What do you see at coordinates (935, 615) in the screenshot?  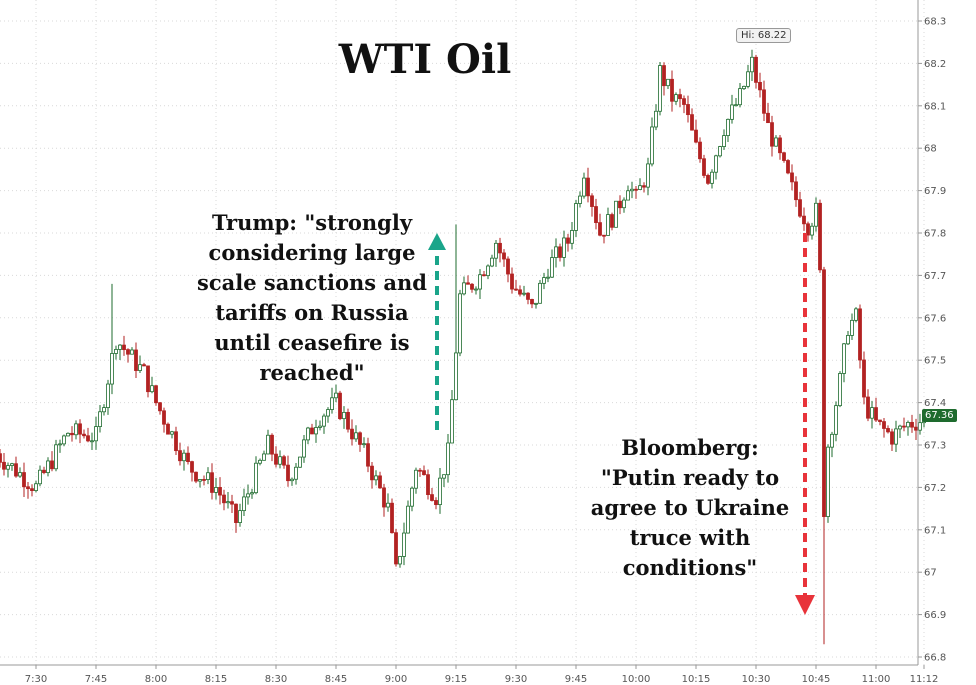 I see `y-tick-label: 66.9` at bounding box center [935, 615].